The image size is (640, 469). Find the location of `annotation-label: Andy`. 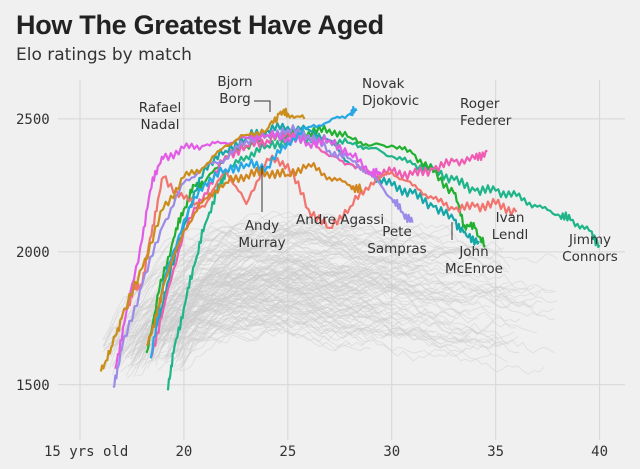

annotation-label: Andy is located at coordinates (262, 226).